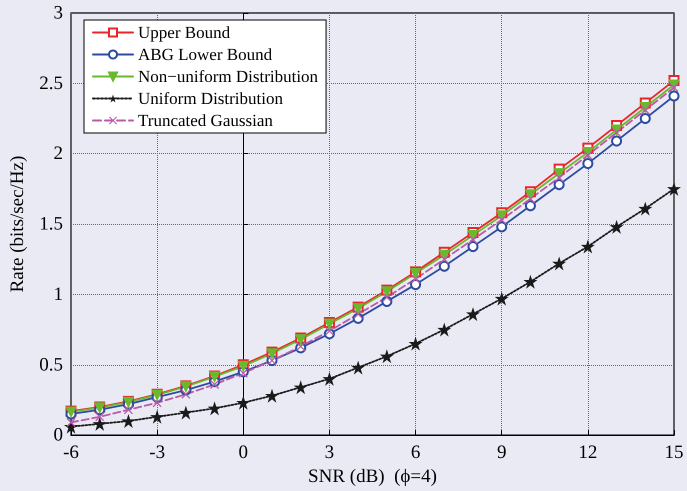 The width and height of the screenshot is (687, 491). What do you see at coordinates (51, 83) in the screenshot?
I see `y-tick-label: 2.5` at bounding box center [51, 83].